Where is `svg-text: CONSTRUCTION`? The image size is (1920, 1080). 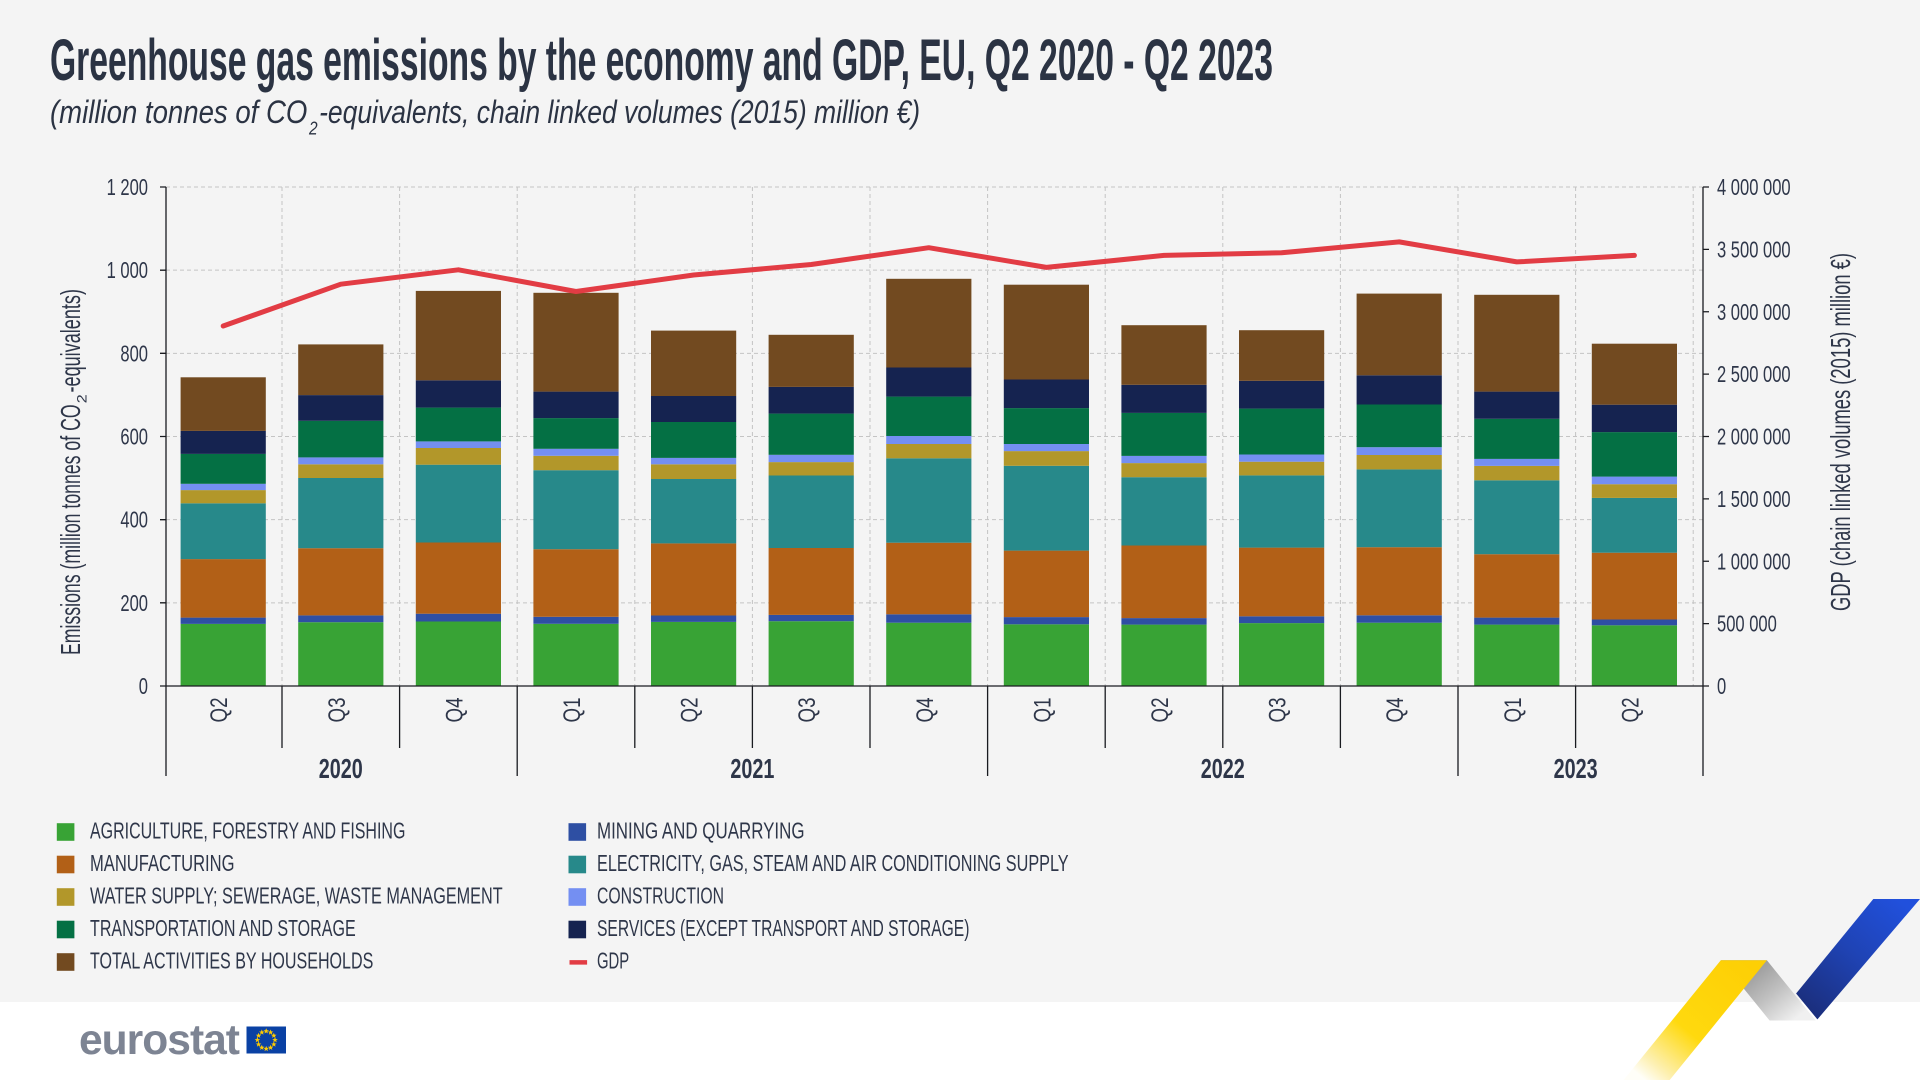
svg-text: CONSTRUCTION is located at coordinates (660, 896).